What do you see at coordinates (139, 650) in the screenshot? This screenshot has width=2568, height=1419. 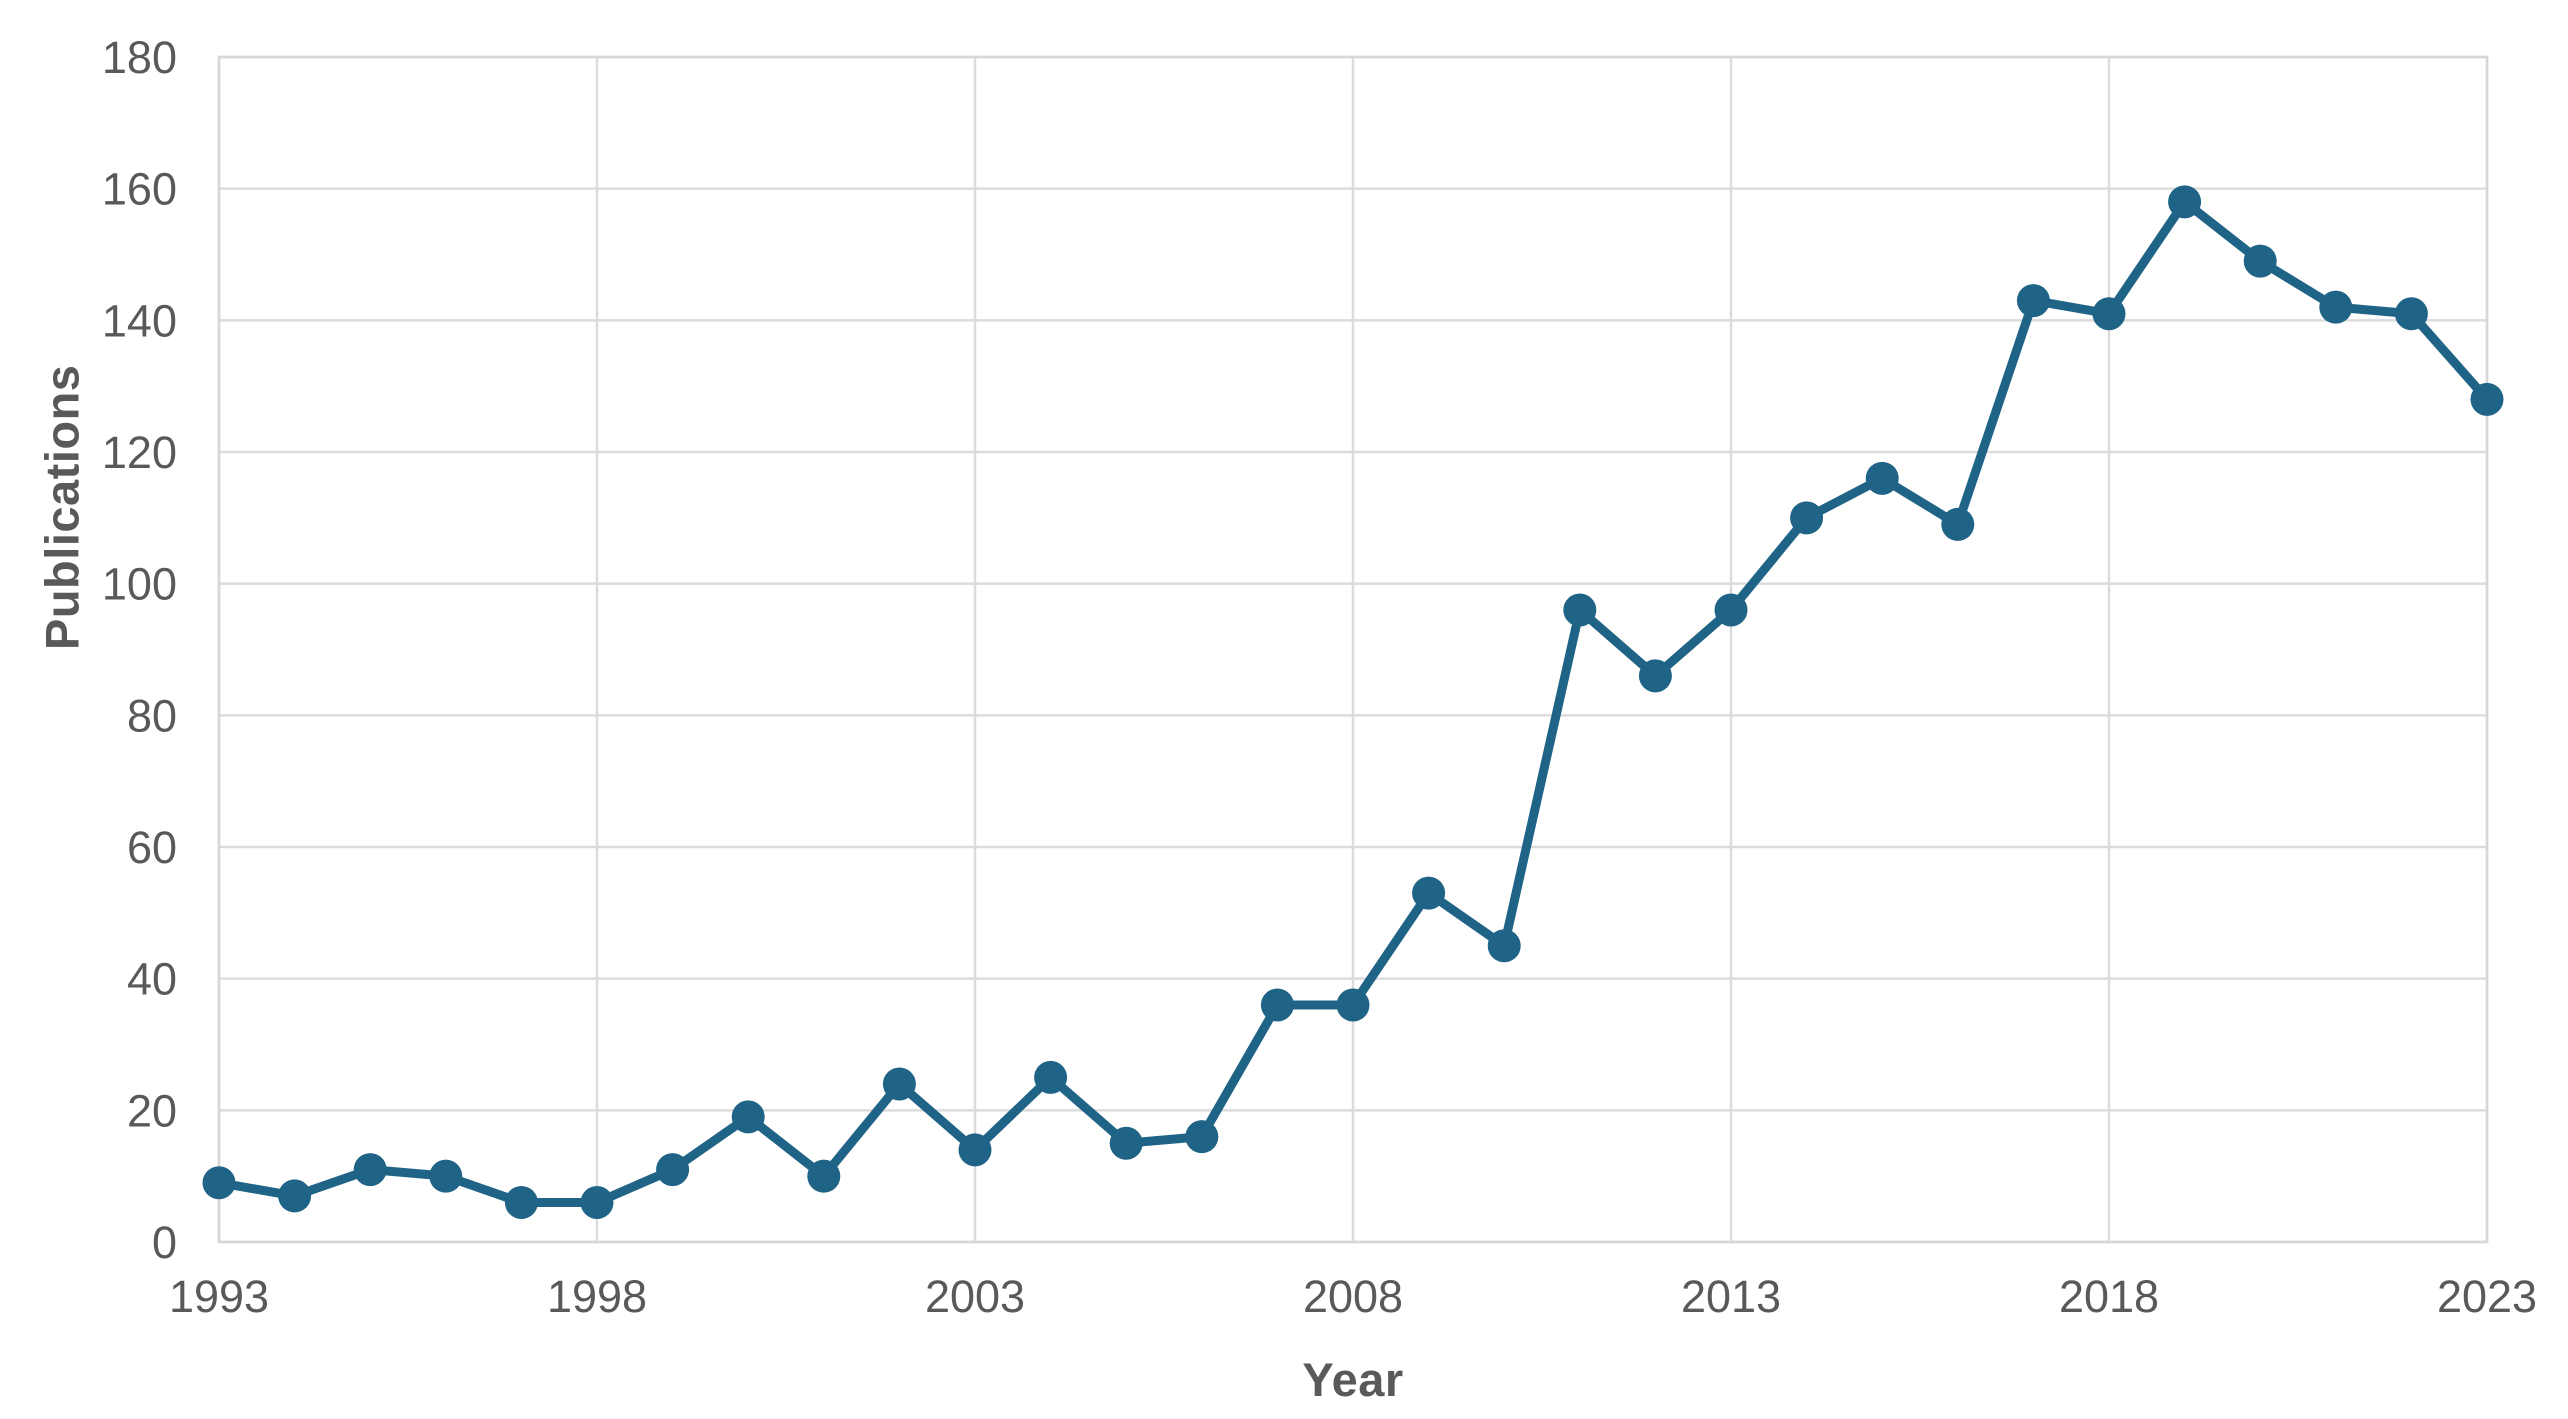 I see `y-axis-tick-labels: 0 20 40 60 80 100 120 140 160 180` at bounding box center [139, 650].